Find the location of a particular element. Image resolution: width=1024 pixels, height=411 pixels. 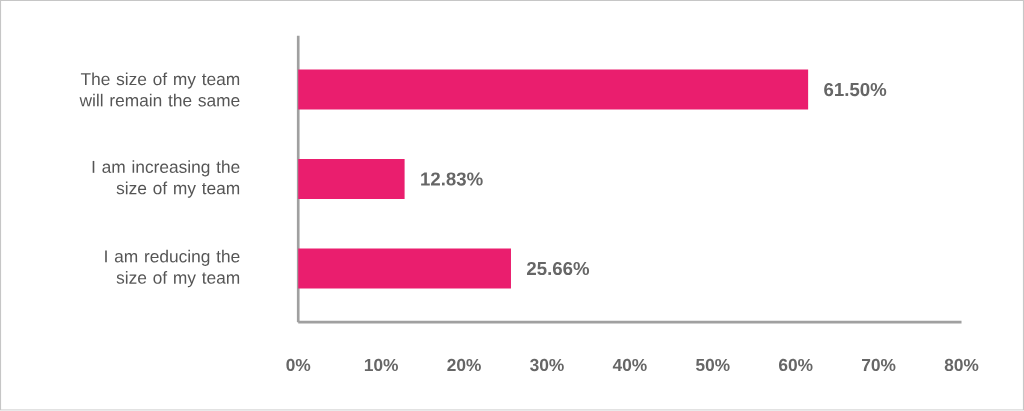

y-tick-label: I am reducing the size of my team is located at coordinates (172, 268).